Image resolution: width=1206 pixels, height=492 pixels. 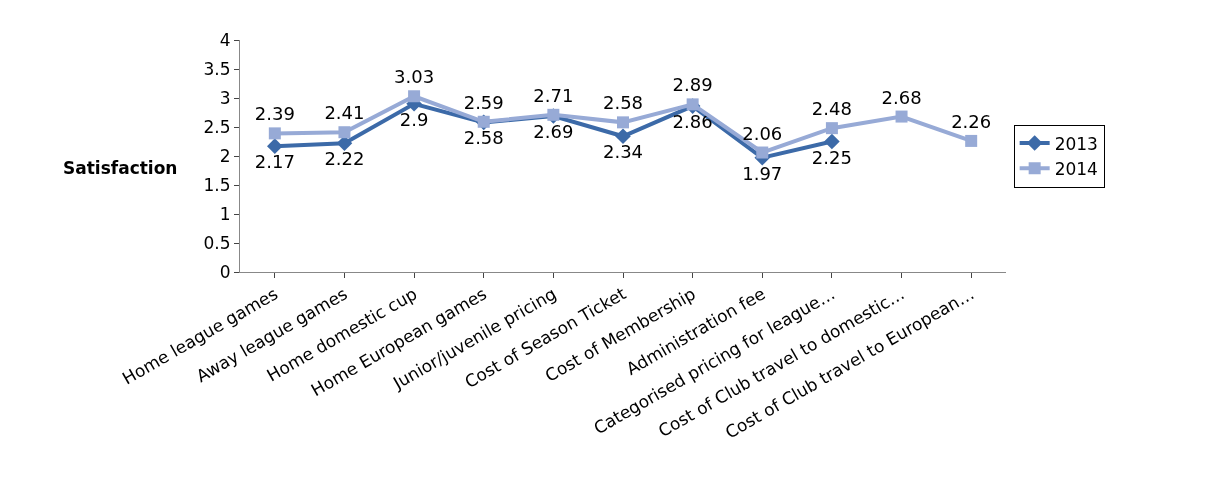 I want to click on legend-label: 2013, so click(x=1076, y=143).